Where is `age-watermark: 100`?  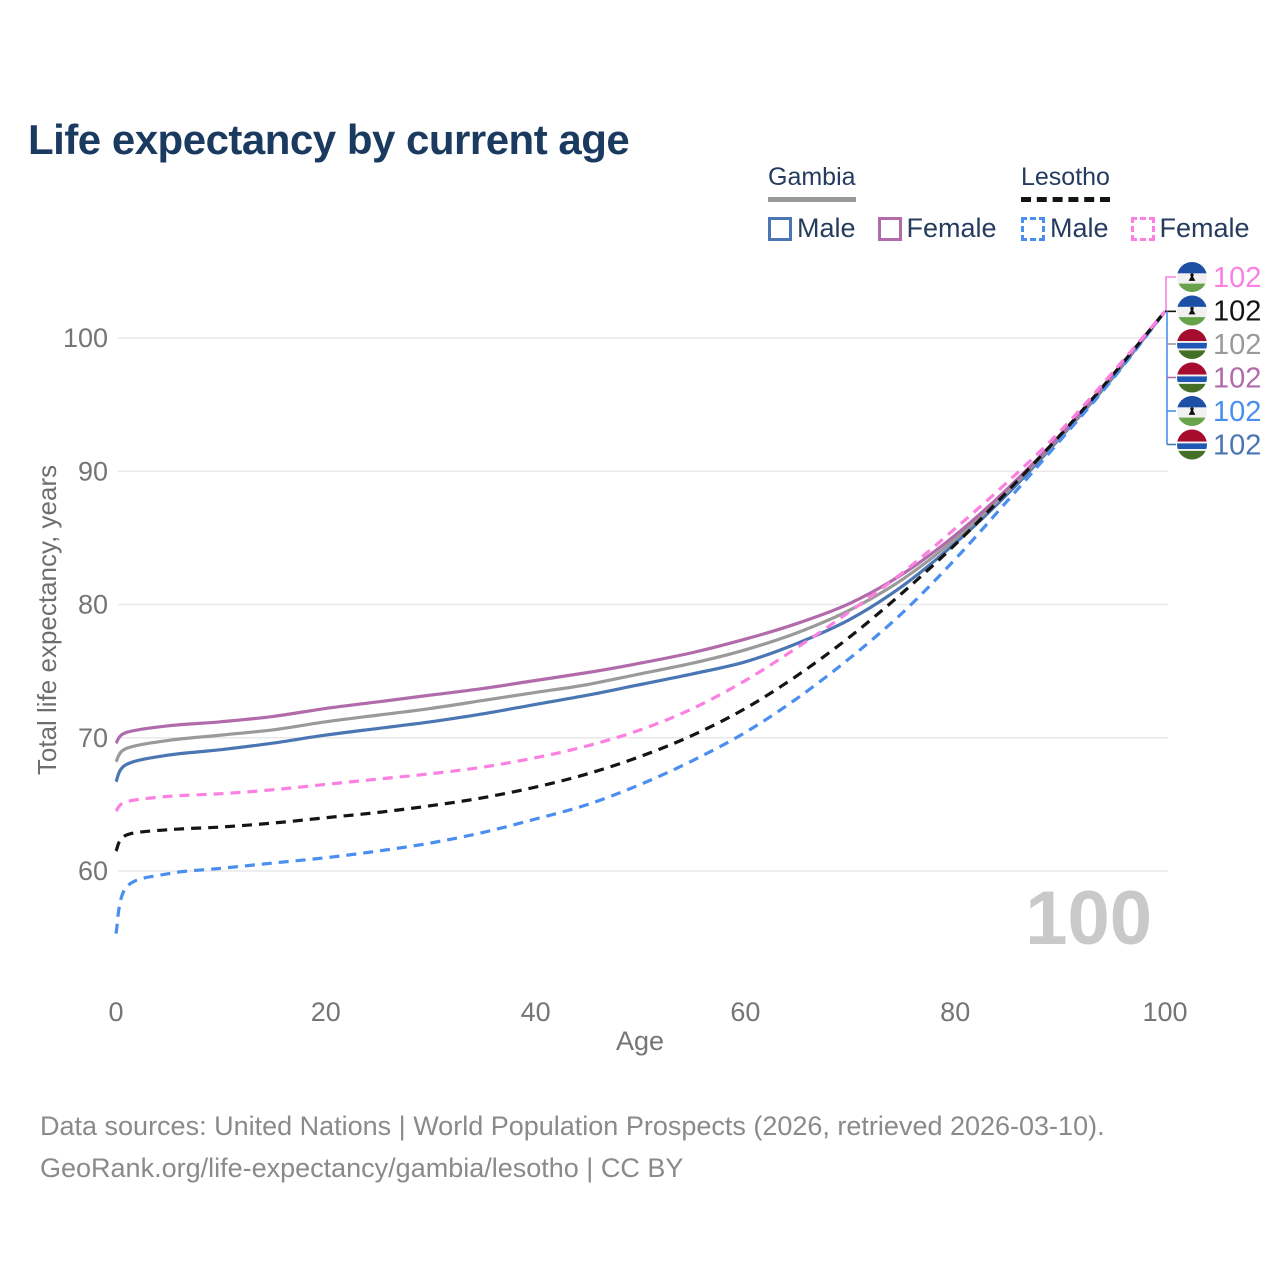
age-watermark: 100 is located at coordinates (1088, 918).